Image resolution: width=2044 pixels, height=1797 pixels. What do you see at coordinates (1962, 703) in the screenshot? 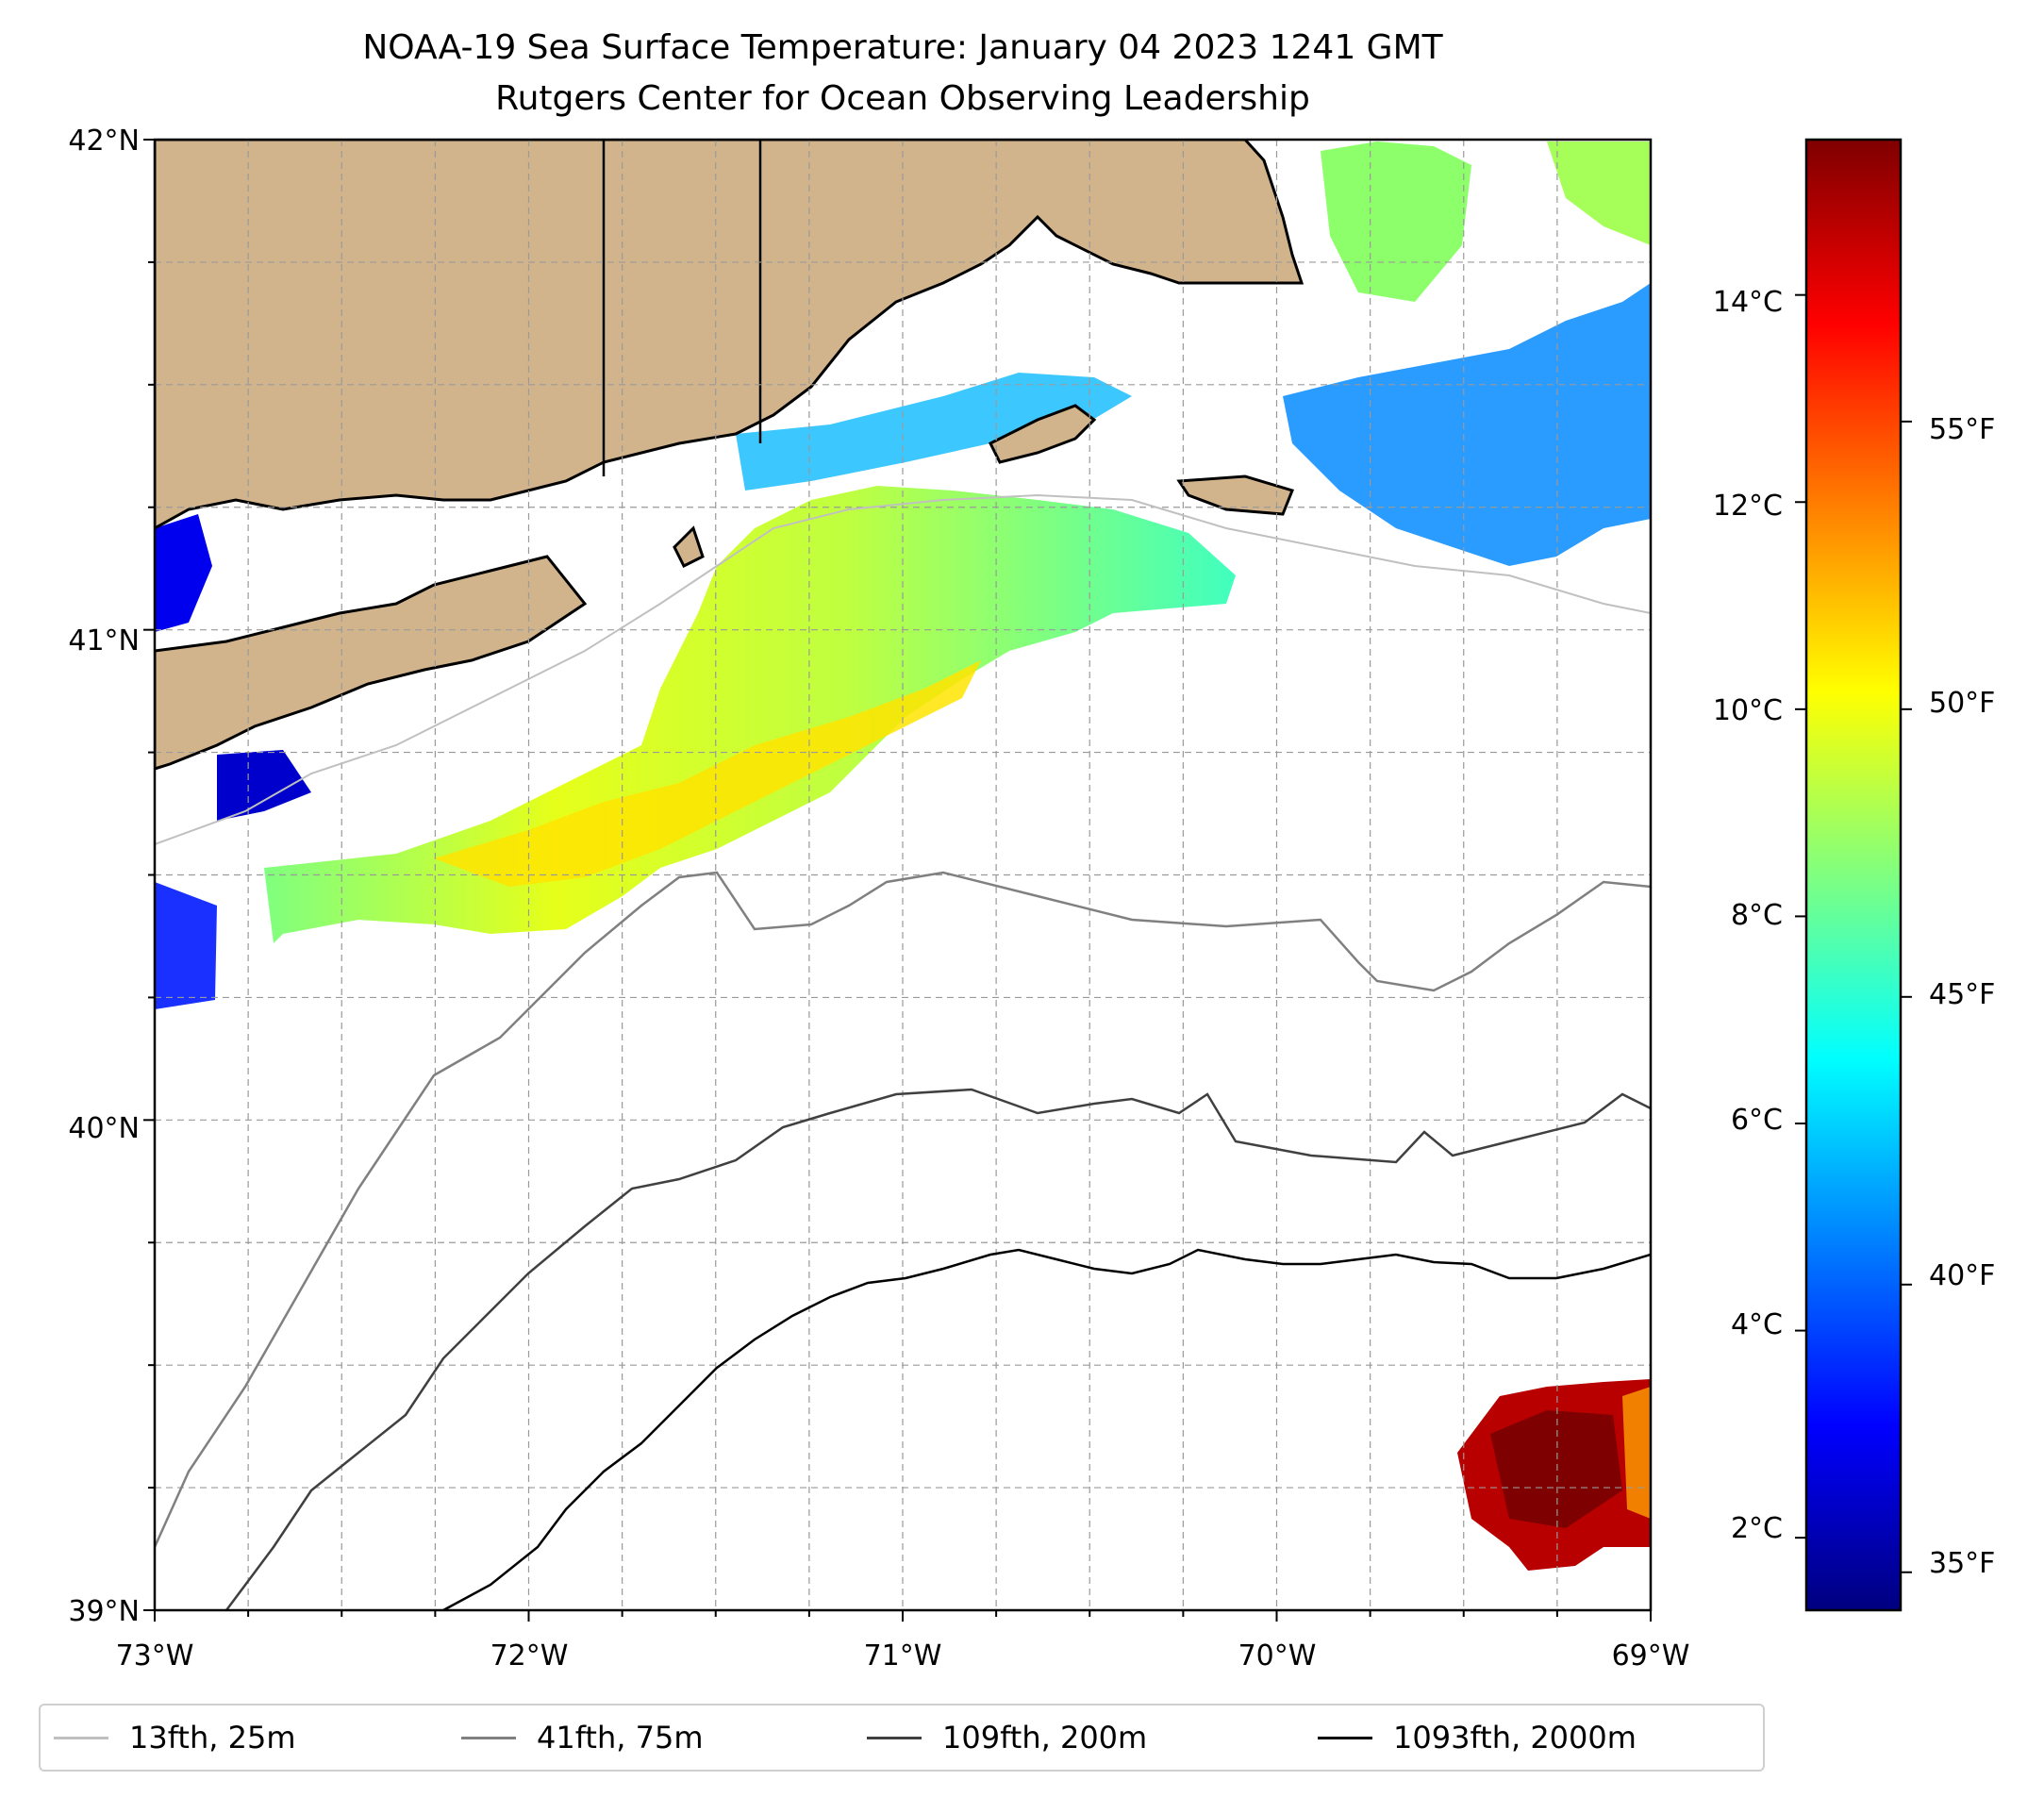
I see `cb-fahrenheit-50: 50°F` at bounding box center [1962, 703].